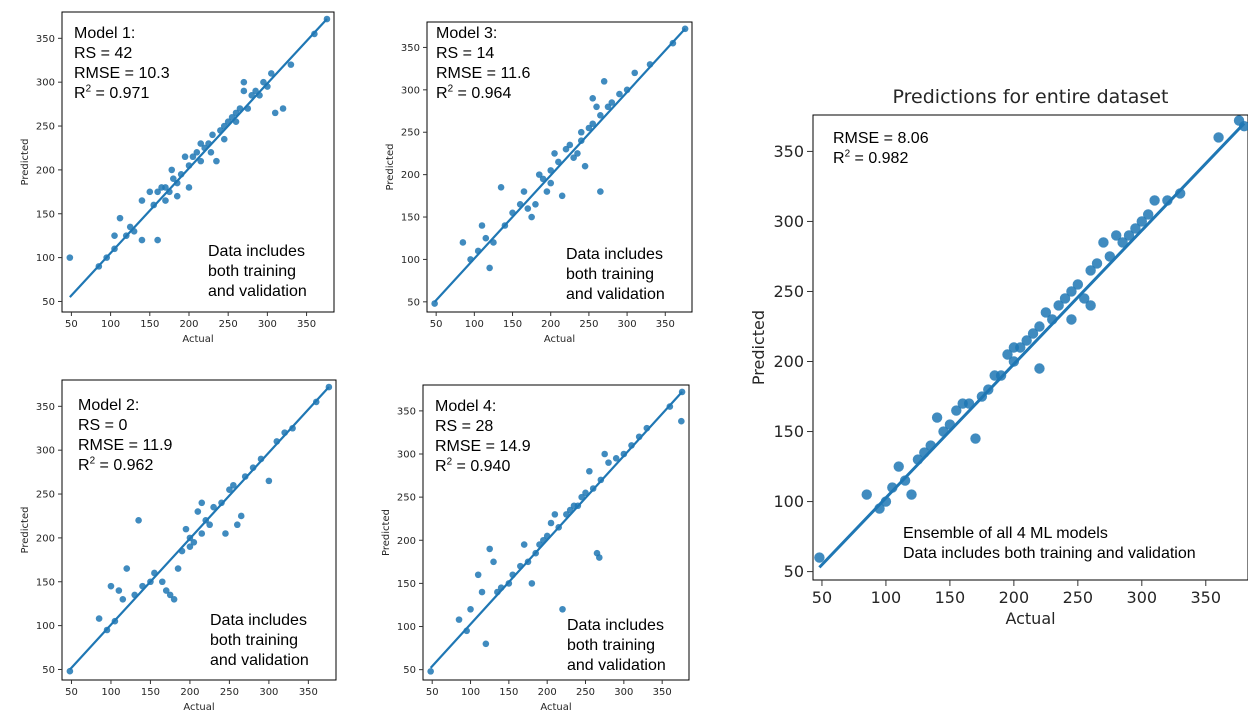 Image resolution: width=1248 pixels, height=725 pixels. I want to click on x-tick-label: 100, so click(110, 324).